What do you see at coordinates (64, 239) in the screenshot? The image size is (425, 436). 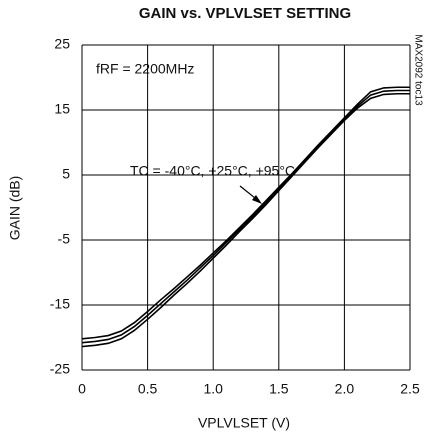 I see `y-tick-label: -5` at bounding box center [64, 239].